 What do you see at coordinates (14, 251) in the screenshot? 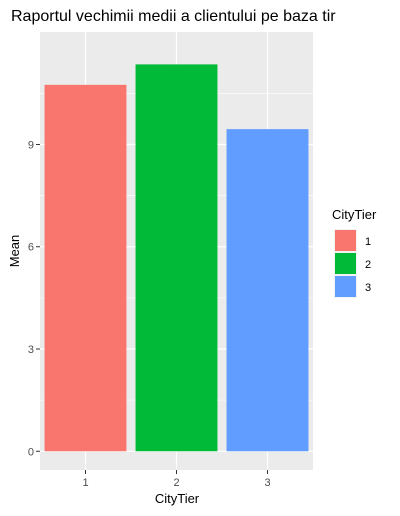
I see `y-axis-title: Mean` at bounding box center [14, 251].